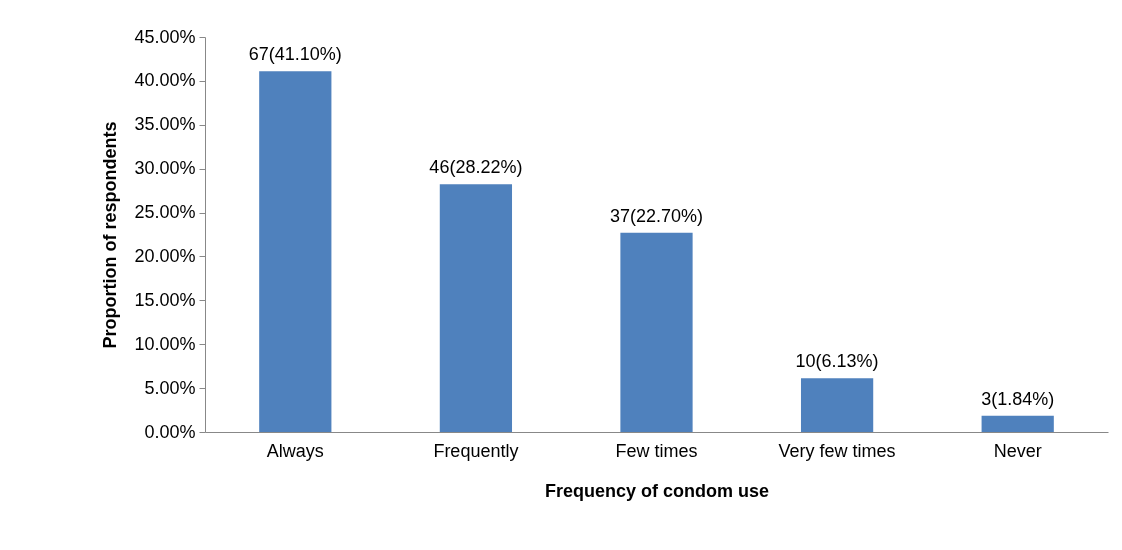 The width and height of the screenshot is (1122, 550). I want to click on y-tick-label: 0.00%, so click(170, 431).